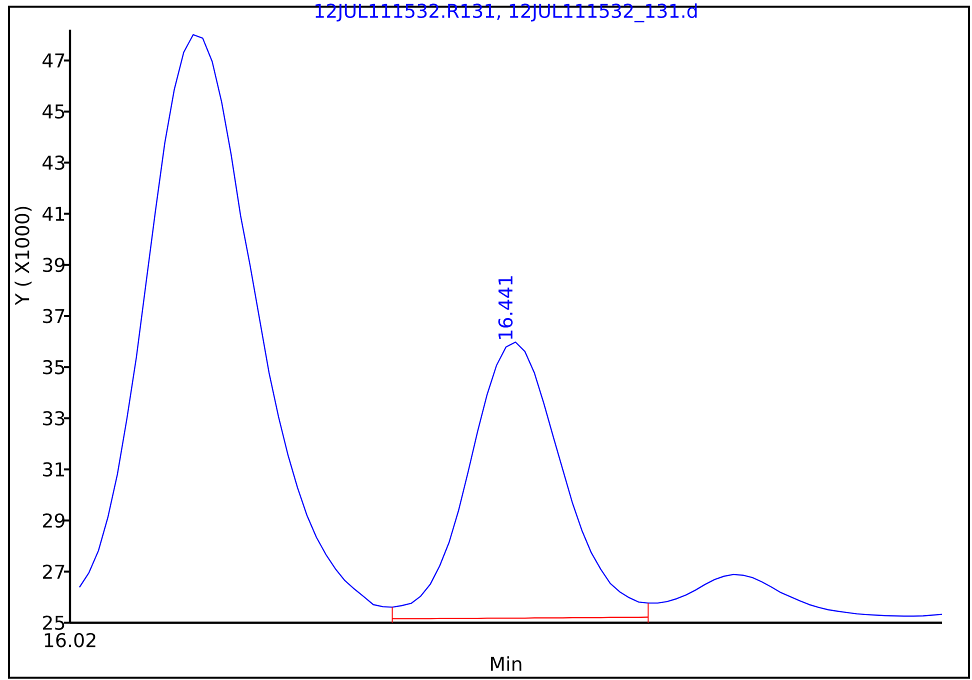 The image size is (972, 680). Describe the element at coordinates (506, 12) in the screenshot. I see `chart-title: 12JUL111532.R131, 12JUL111532_131.d` at that location.